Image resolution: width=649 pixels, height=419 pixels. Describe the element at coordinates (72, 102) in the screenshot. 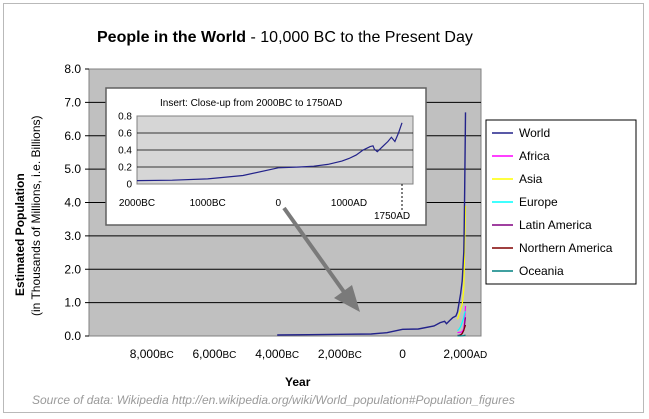

I see `y-tick-label: 7.0` at that location.